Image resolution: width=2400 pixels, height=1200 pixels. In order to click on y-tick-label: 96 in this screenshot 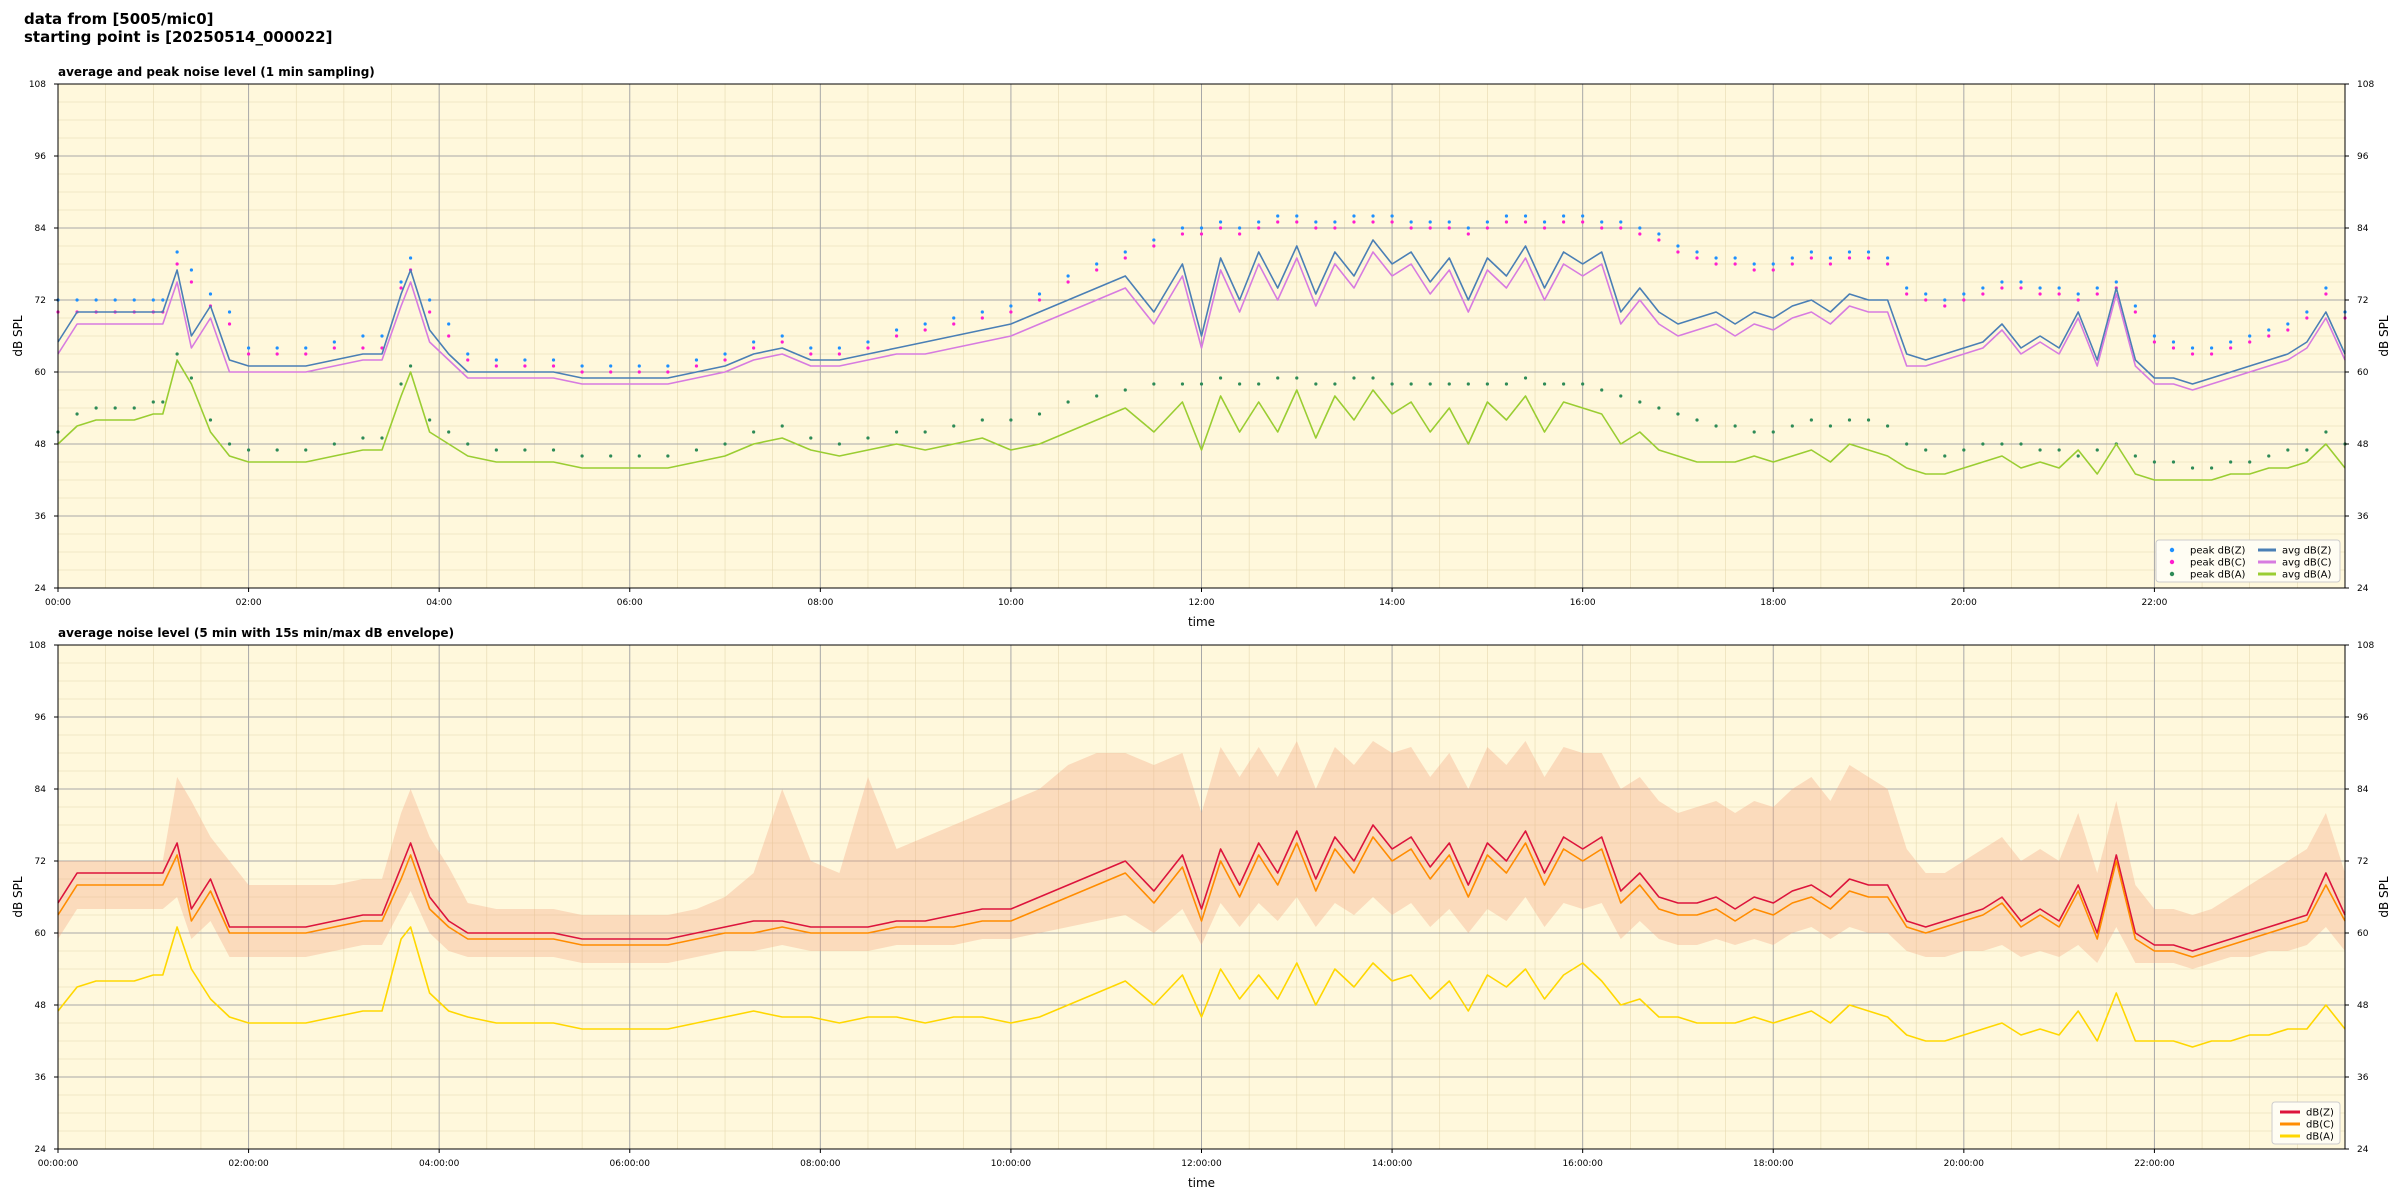, I will do `click(41, 157)`.